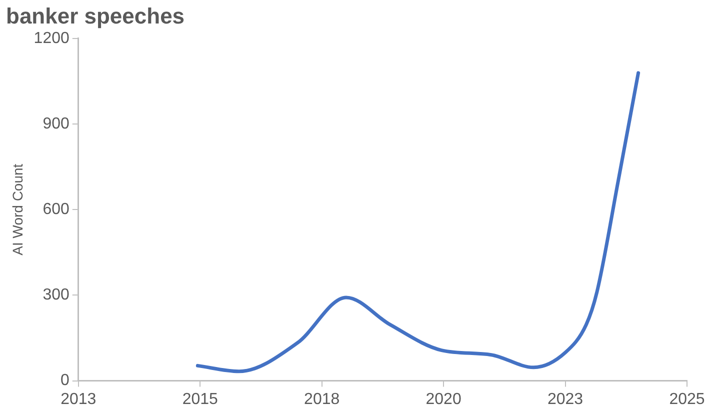 The height and width of the screenshot is (414, 709). I want to click on y-tick-label: 900, so click(56, 123).